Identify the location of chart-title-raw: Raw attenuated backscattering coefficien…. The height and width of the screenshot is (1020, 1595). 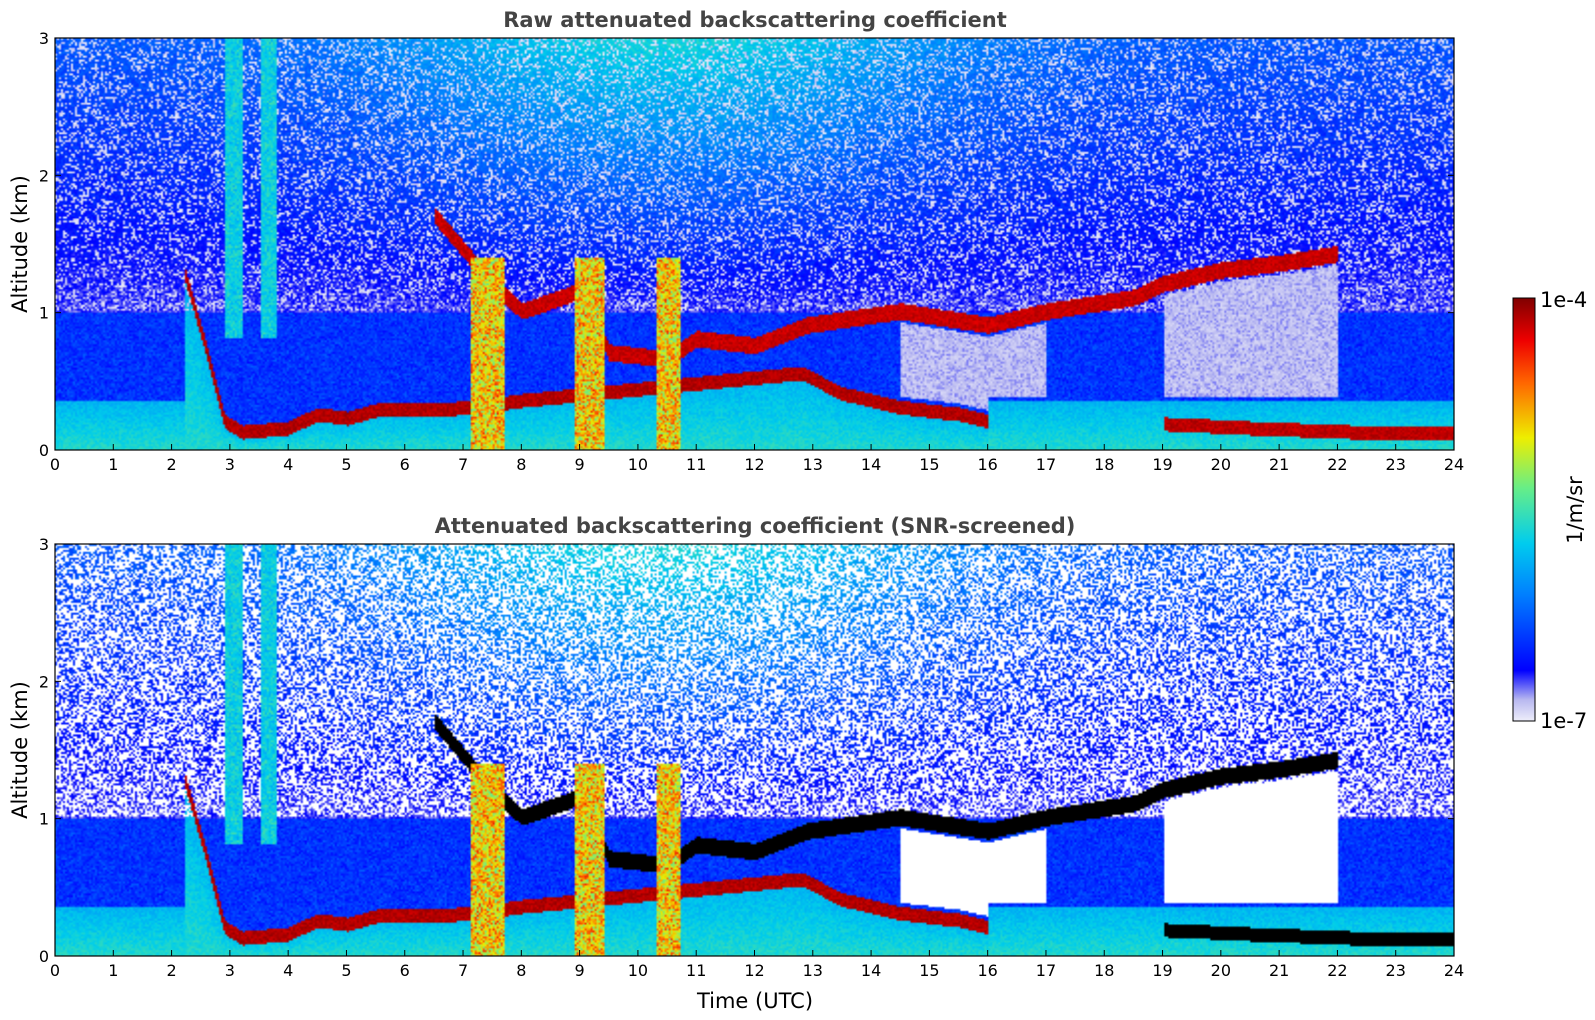
(755, 20).